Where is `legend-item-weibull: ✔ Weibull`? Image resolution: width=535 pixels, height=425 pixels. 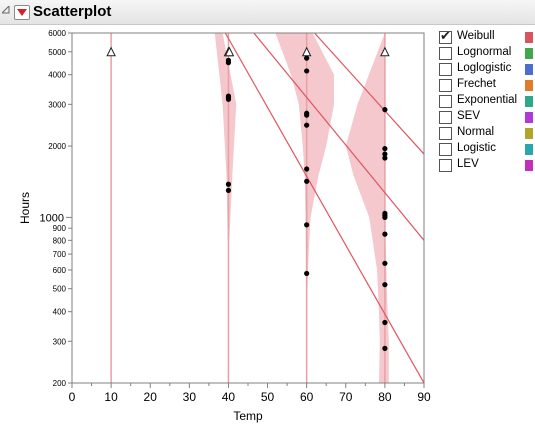 legend-item-weibull: ✔ Weibull is located at coordinates (487, 37).